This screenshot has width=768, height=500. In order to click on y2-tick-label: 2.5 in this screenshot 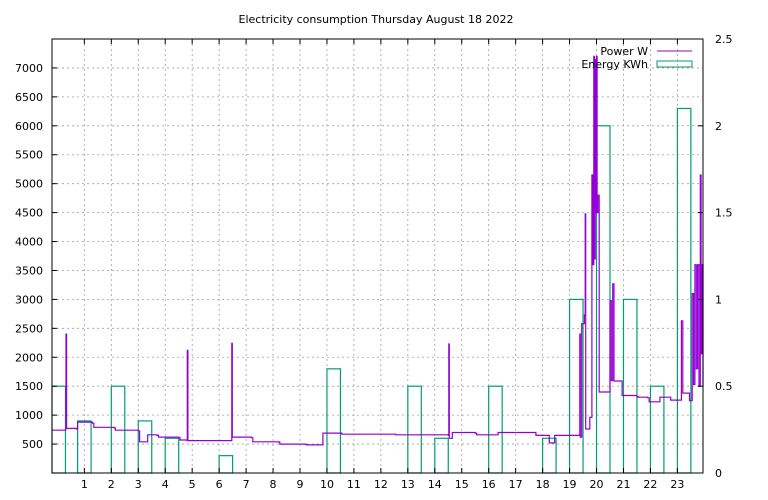, I will do `click(724, 39)`.